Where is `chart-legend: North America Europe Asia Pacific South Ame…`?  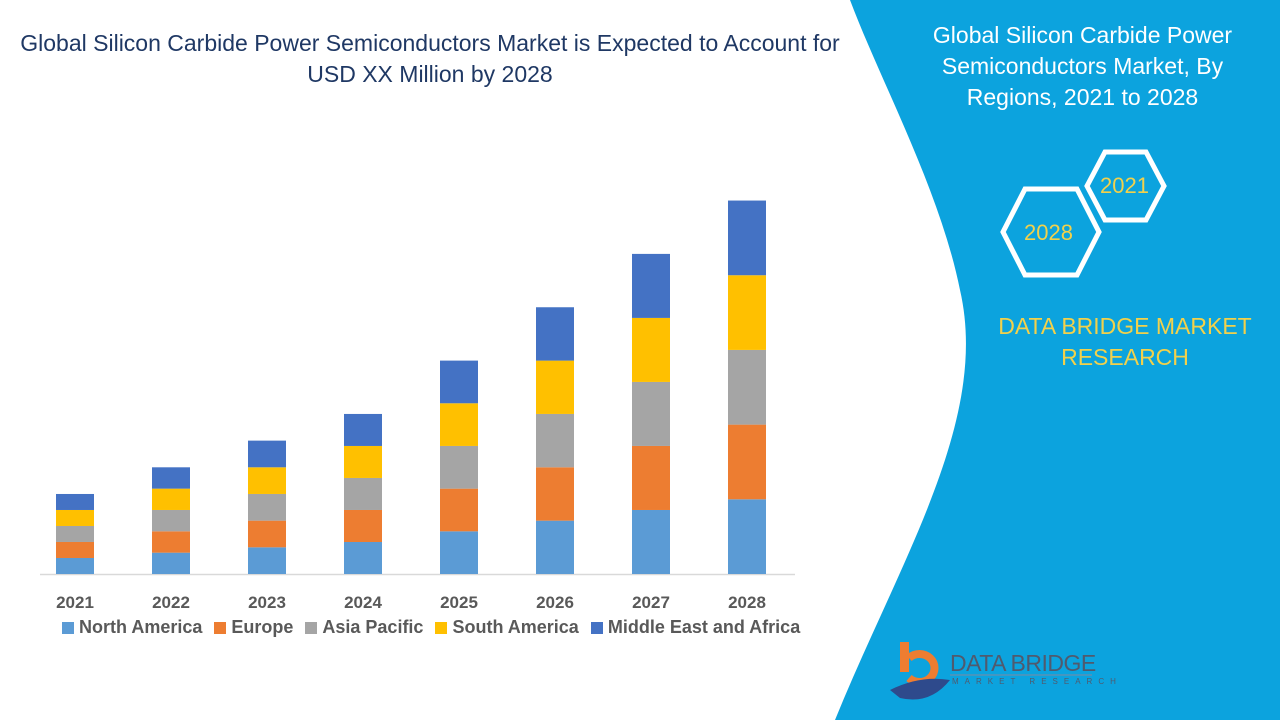
chart-legend: North America Europe Asia Pacific South Ame… is located at coordinates (431, 627).